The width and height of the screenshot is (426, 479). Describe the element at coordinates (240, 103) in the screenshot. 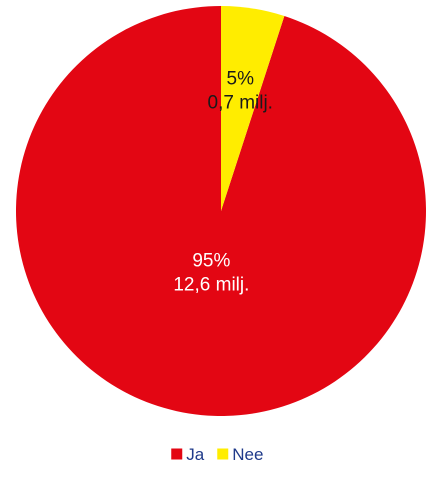

I see `slice-label-nee-value: 0,7 milj.` at that location.